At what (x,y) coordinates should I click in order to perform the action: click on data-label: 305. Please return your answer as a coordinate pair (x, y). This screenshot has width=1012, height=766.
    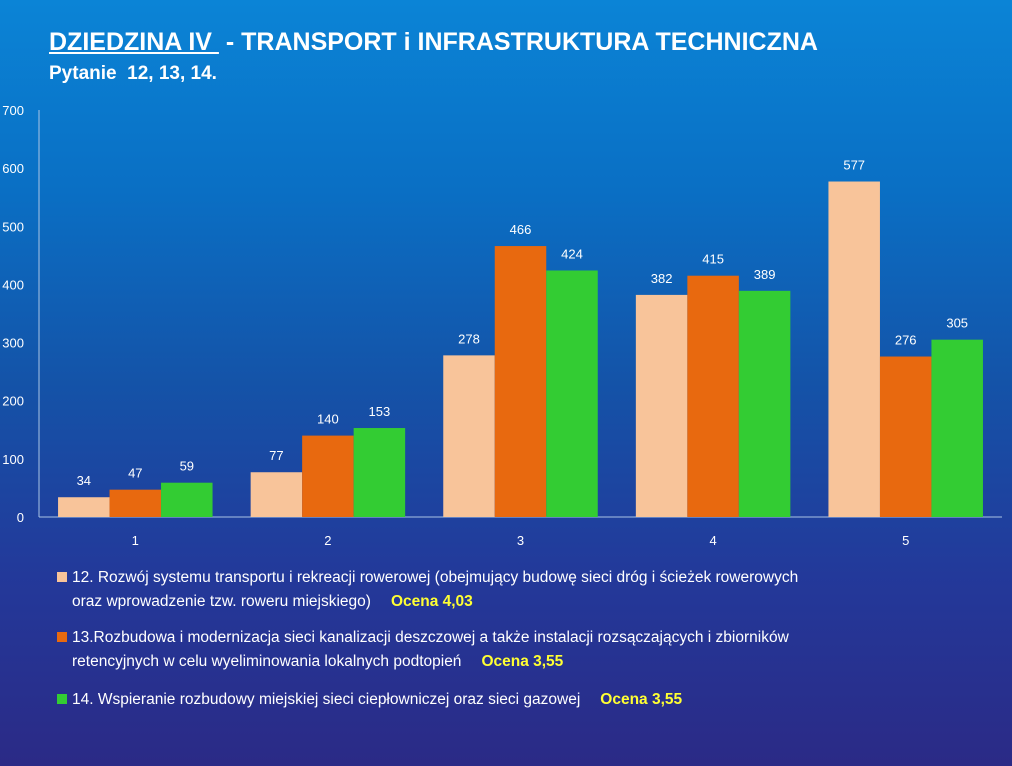
    Looking at the image, I should click on (957, 323).